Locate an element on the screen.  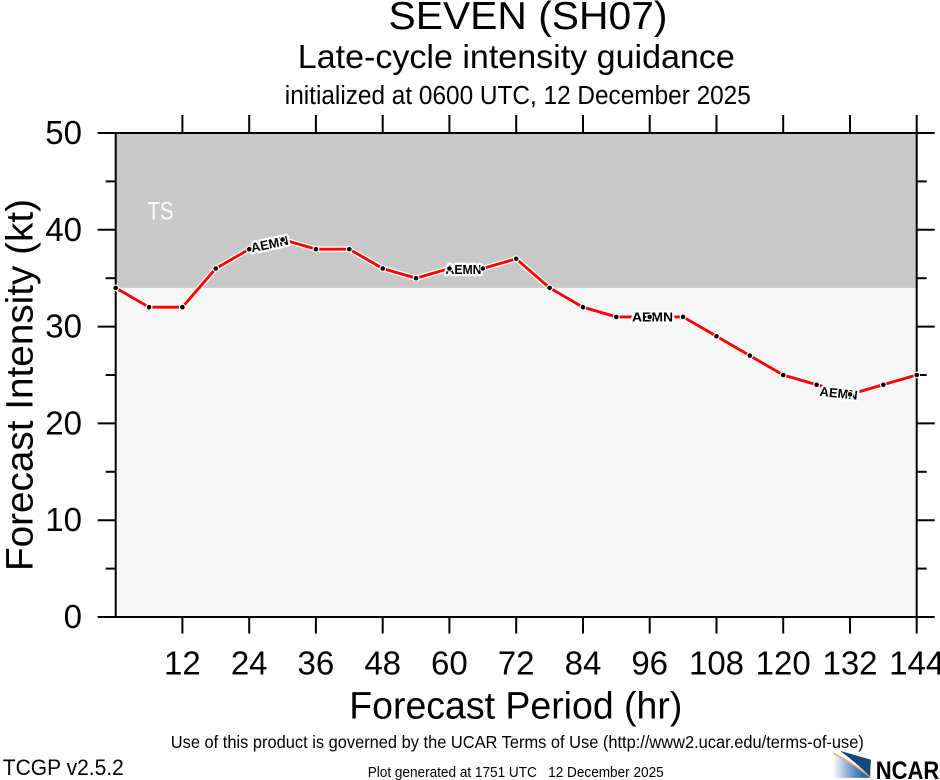
svg-text: 72 is located at coordinates (516, 663).